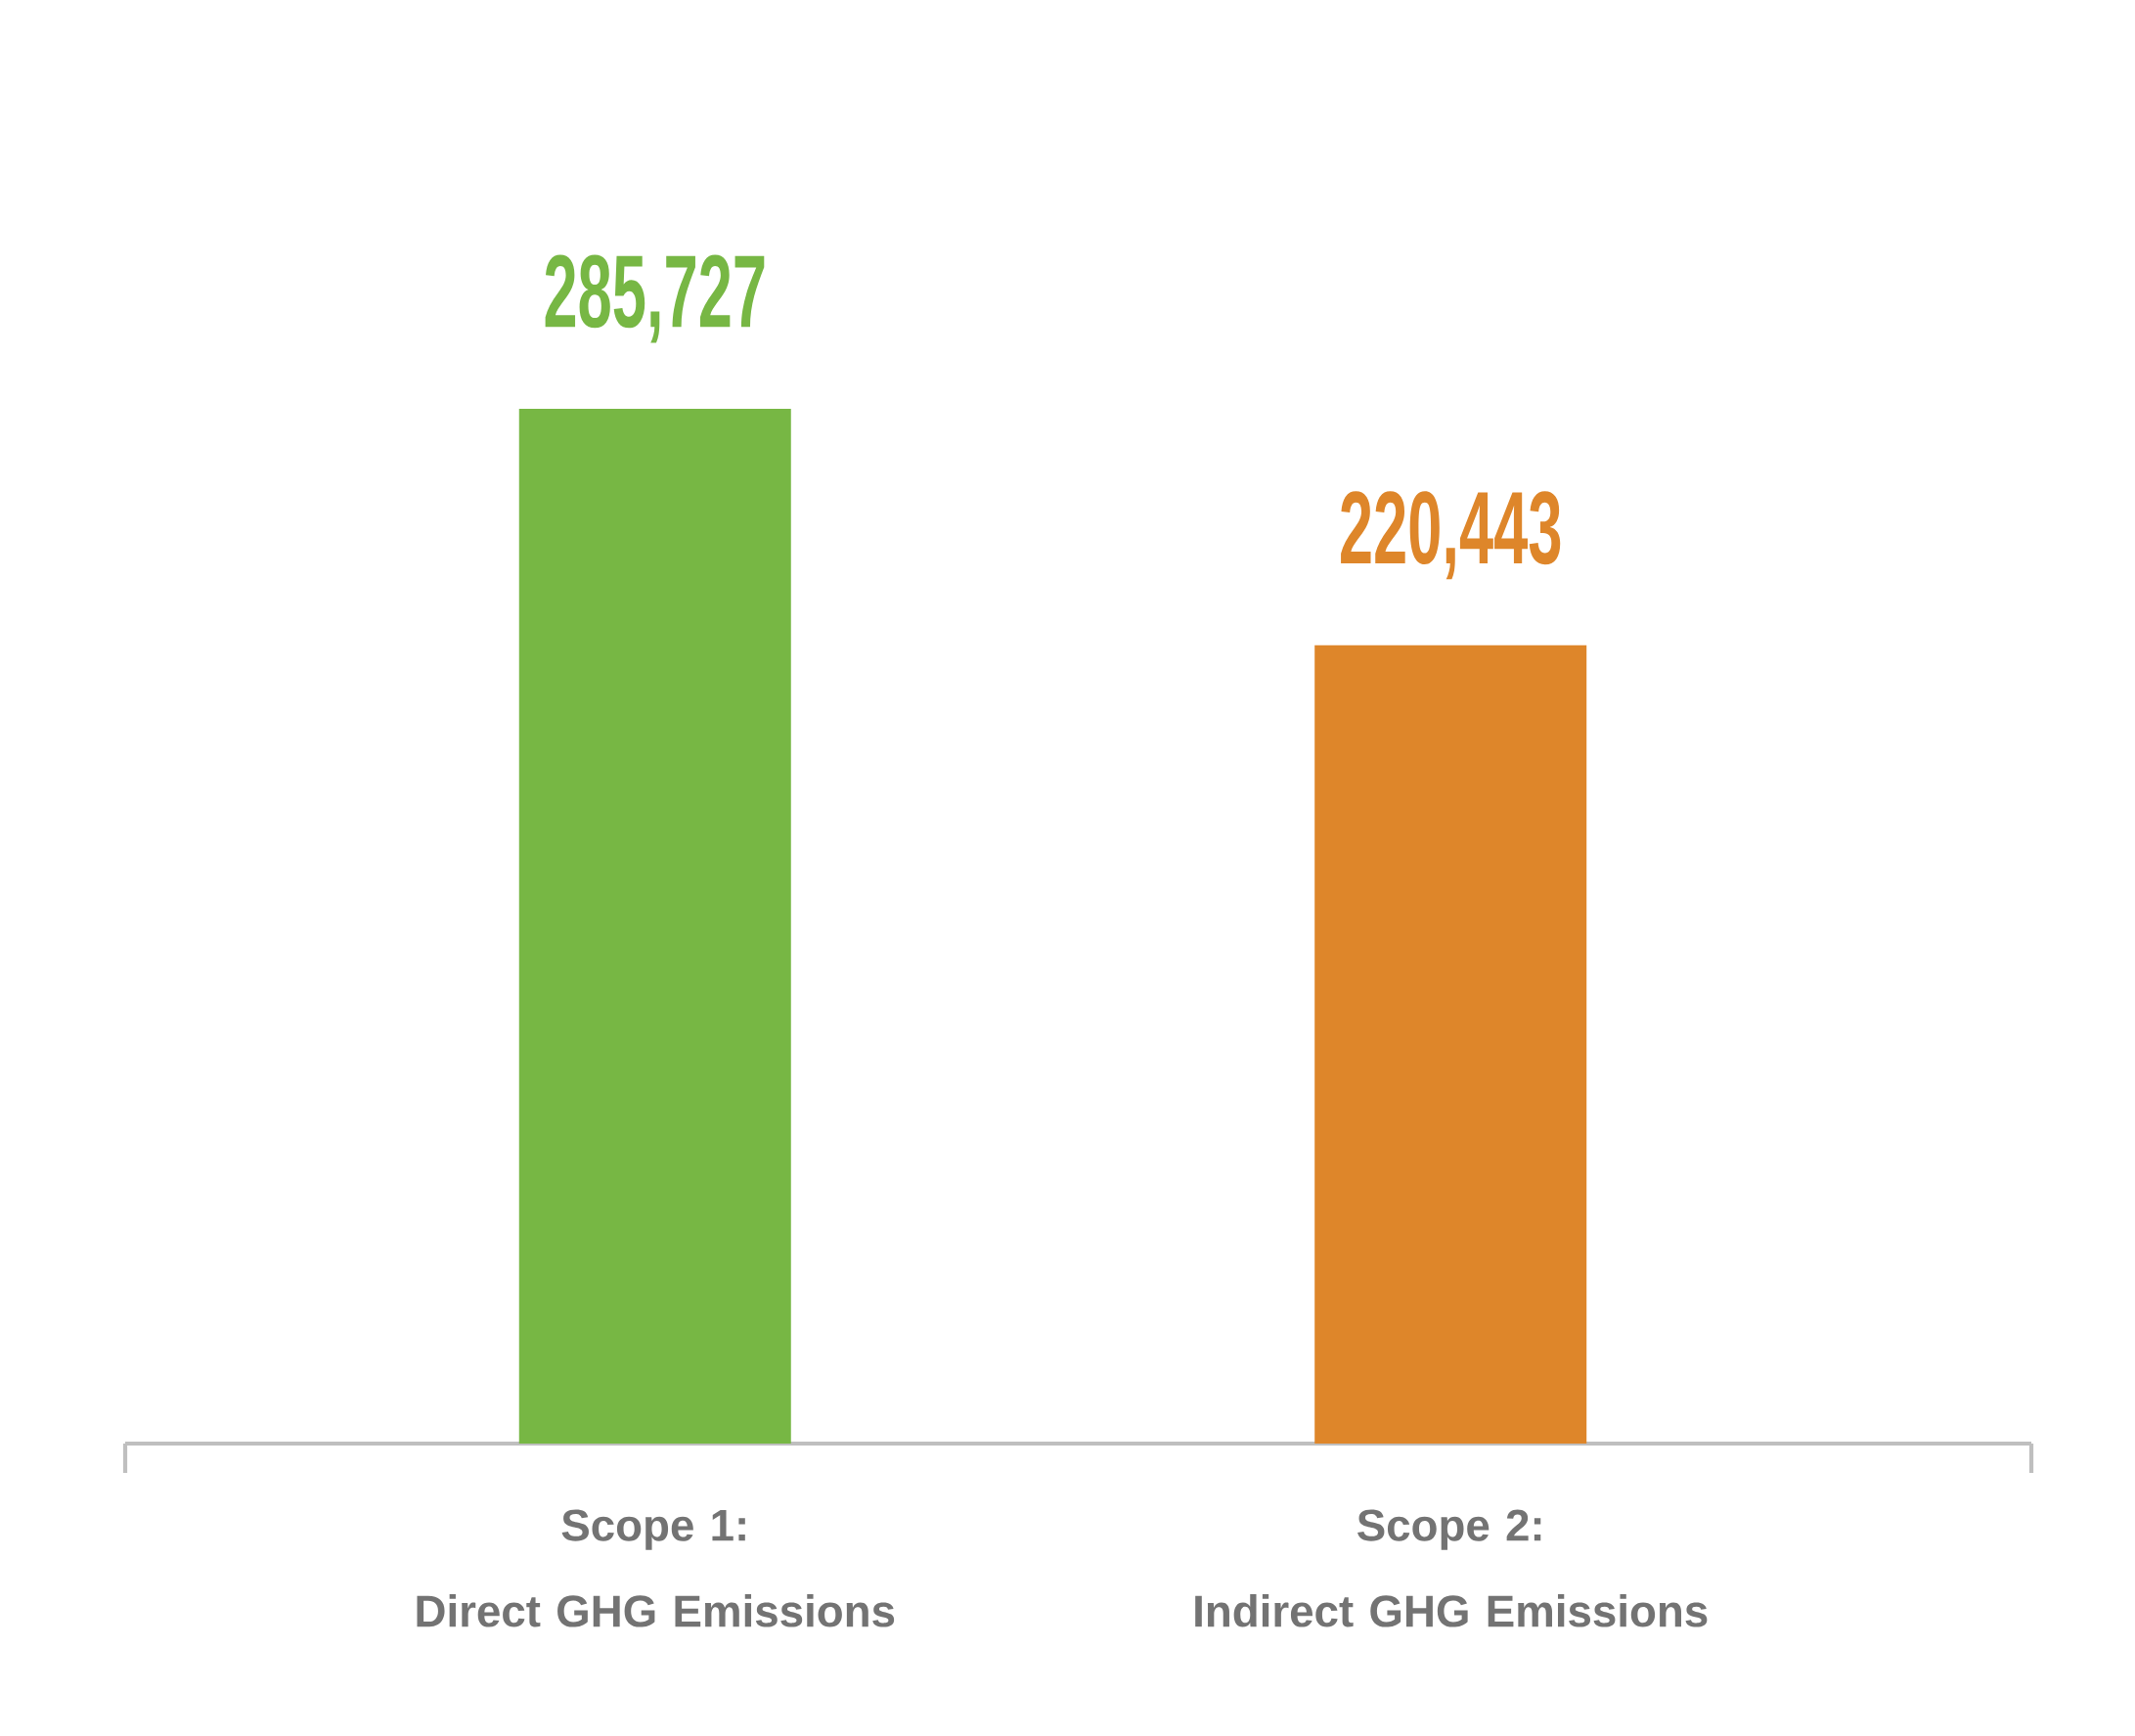 The image size is (2135, 1736). What do you see at coordinates (1451, 535) in the screenshot?
I see `data-label: 220,443` at bounding box center [1451, 535].